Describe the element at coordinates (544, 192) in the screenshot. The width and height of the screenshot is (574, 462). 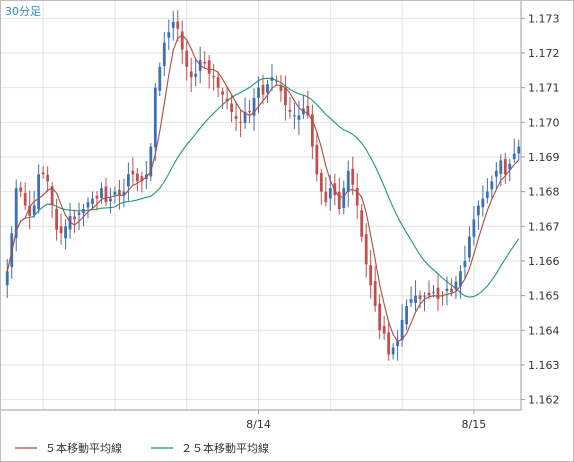
I see `y-tick-label: 1.168` at that location.